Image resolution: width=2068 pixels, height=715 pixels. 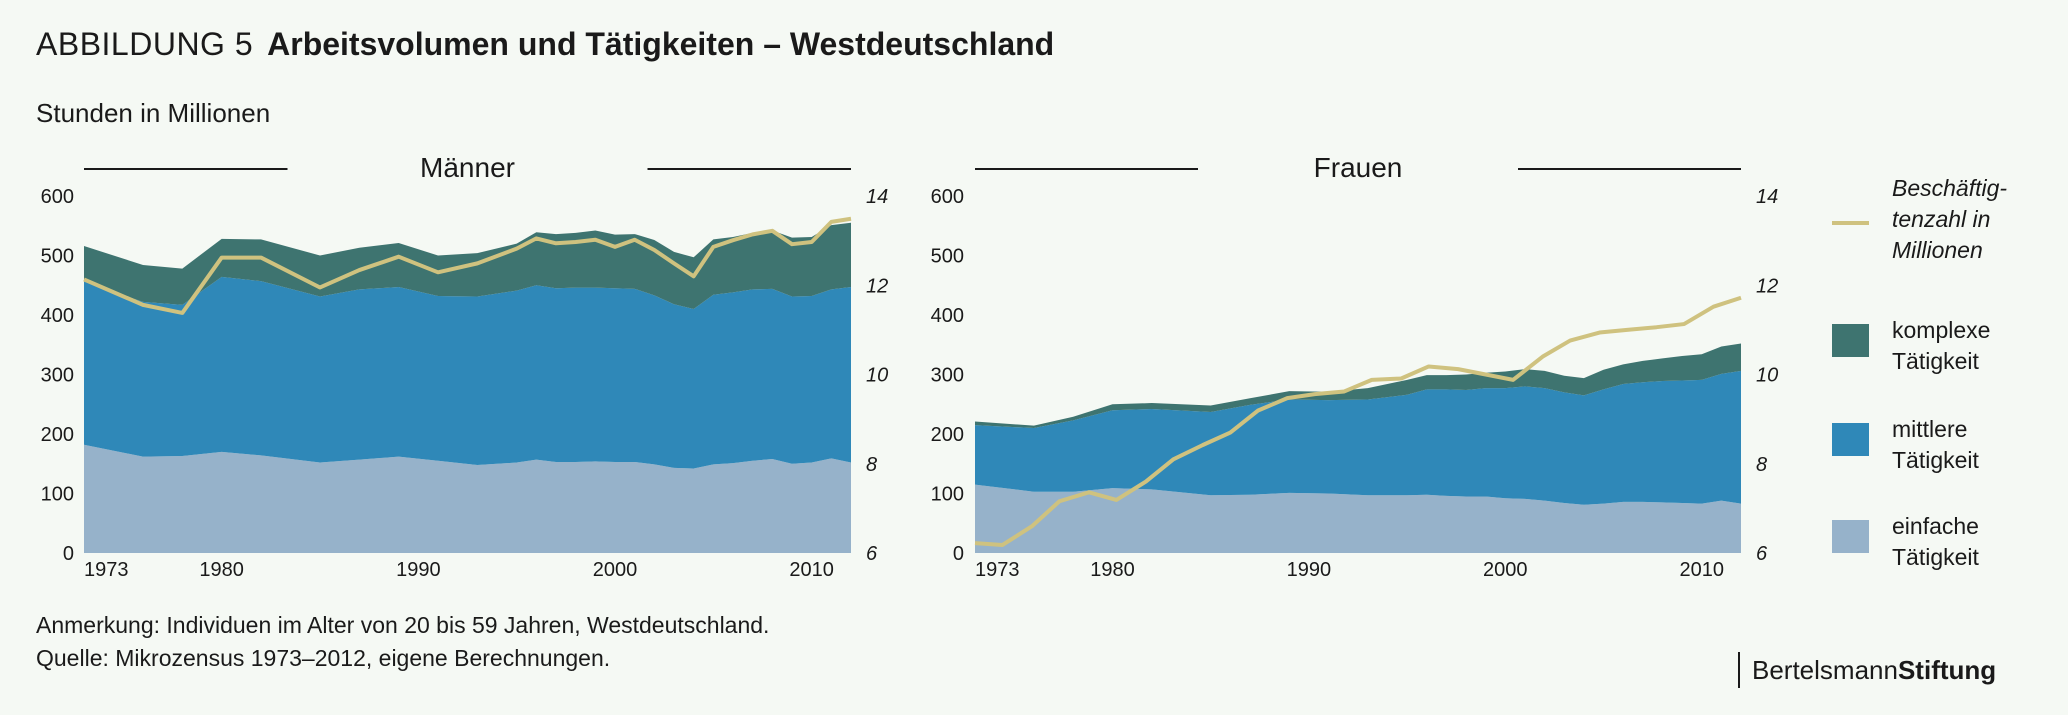 I want to click on logo-part2: Stiftung, so click(x=1947, y=670).